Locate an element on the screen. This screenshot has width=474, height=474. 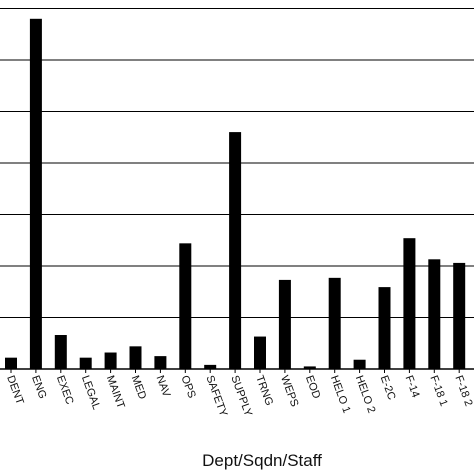
bar-exec is located at coordinates (60, 352).